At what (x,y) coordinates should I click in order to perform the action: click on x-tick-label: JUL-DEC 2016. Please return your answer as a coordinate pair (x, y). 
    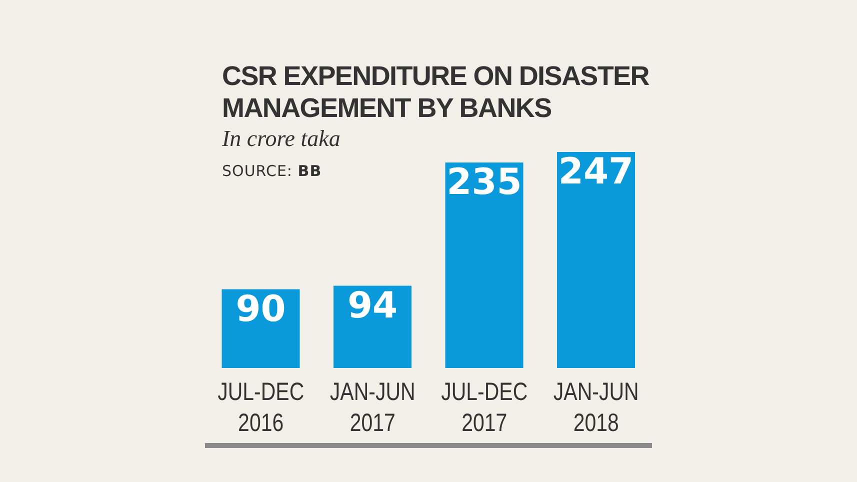
    Looking at the image, I should click on (261, 406).